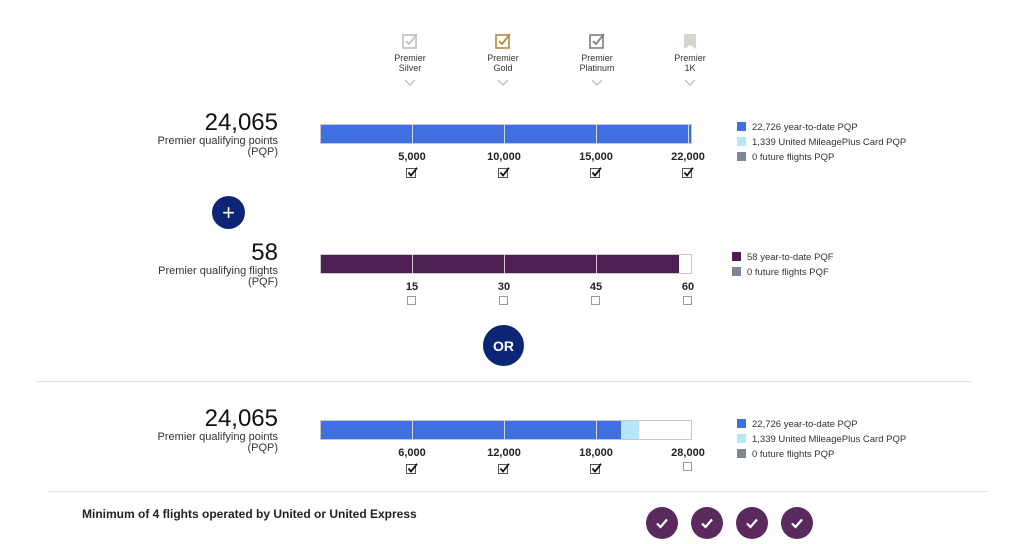  I want to click on pqp-alt-tick-label: 6,000, so click(412, 453).